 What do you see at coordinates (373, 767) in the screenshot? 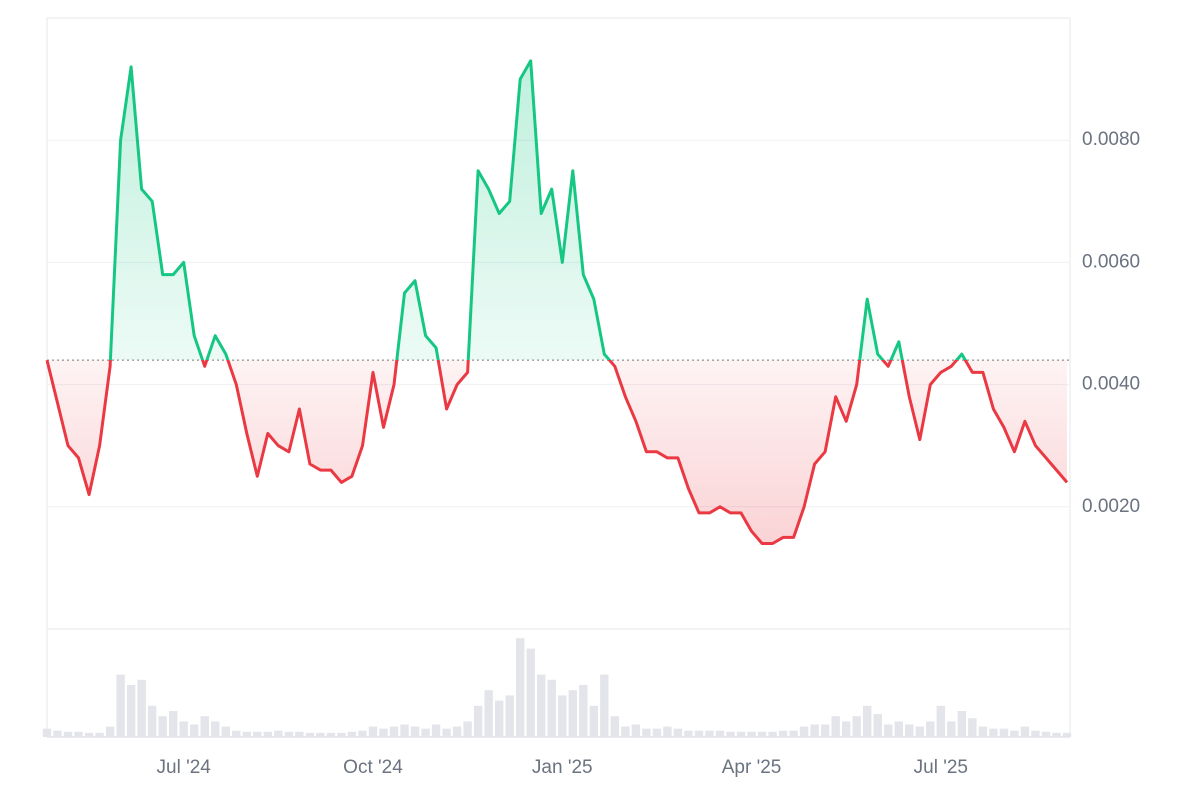
I see `x-tick-label: Oct '24` at bounding box center [373, 767].